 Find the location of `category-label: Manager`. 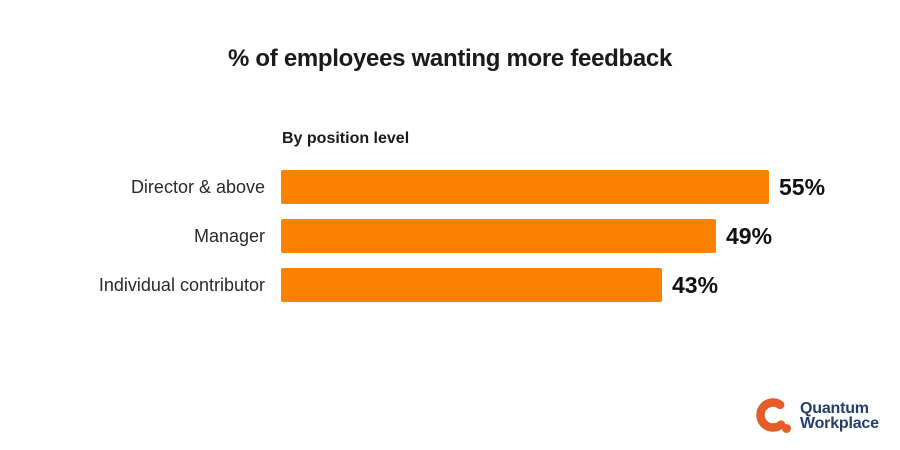

category-label: Manager is located at coordinates (229, 236).